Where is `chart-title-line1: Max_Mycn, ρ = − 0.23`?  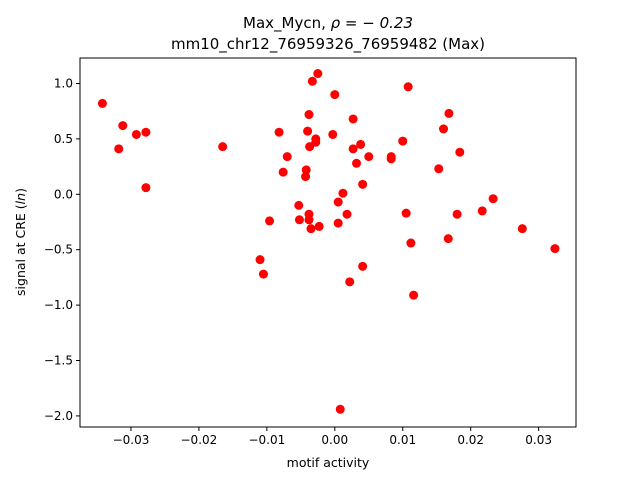
chart-title-line1: Max_Mycn, ρ = − 0.23 is located at coordinates (328, 23).